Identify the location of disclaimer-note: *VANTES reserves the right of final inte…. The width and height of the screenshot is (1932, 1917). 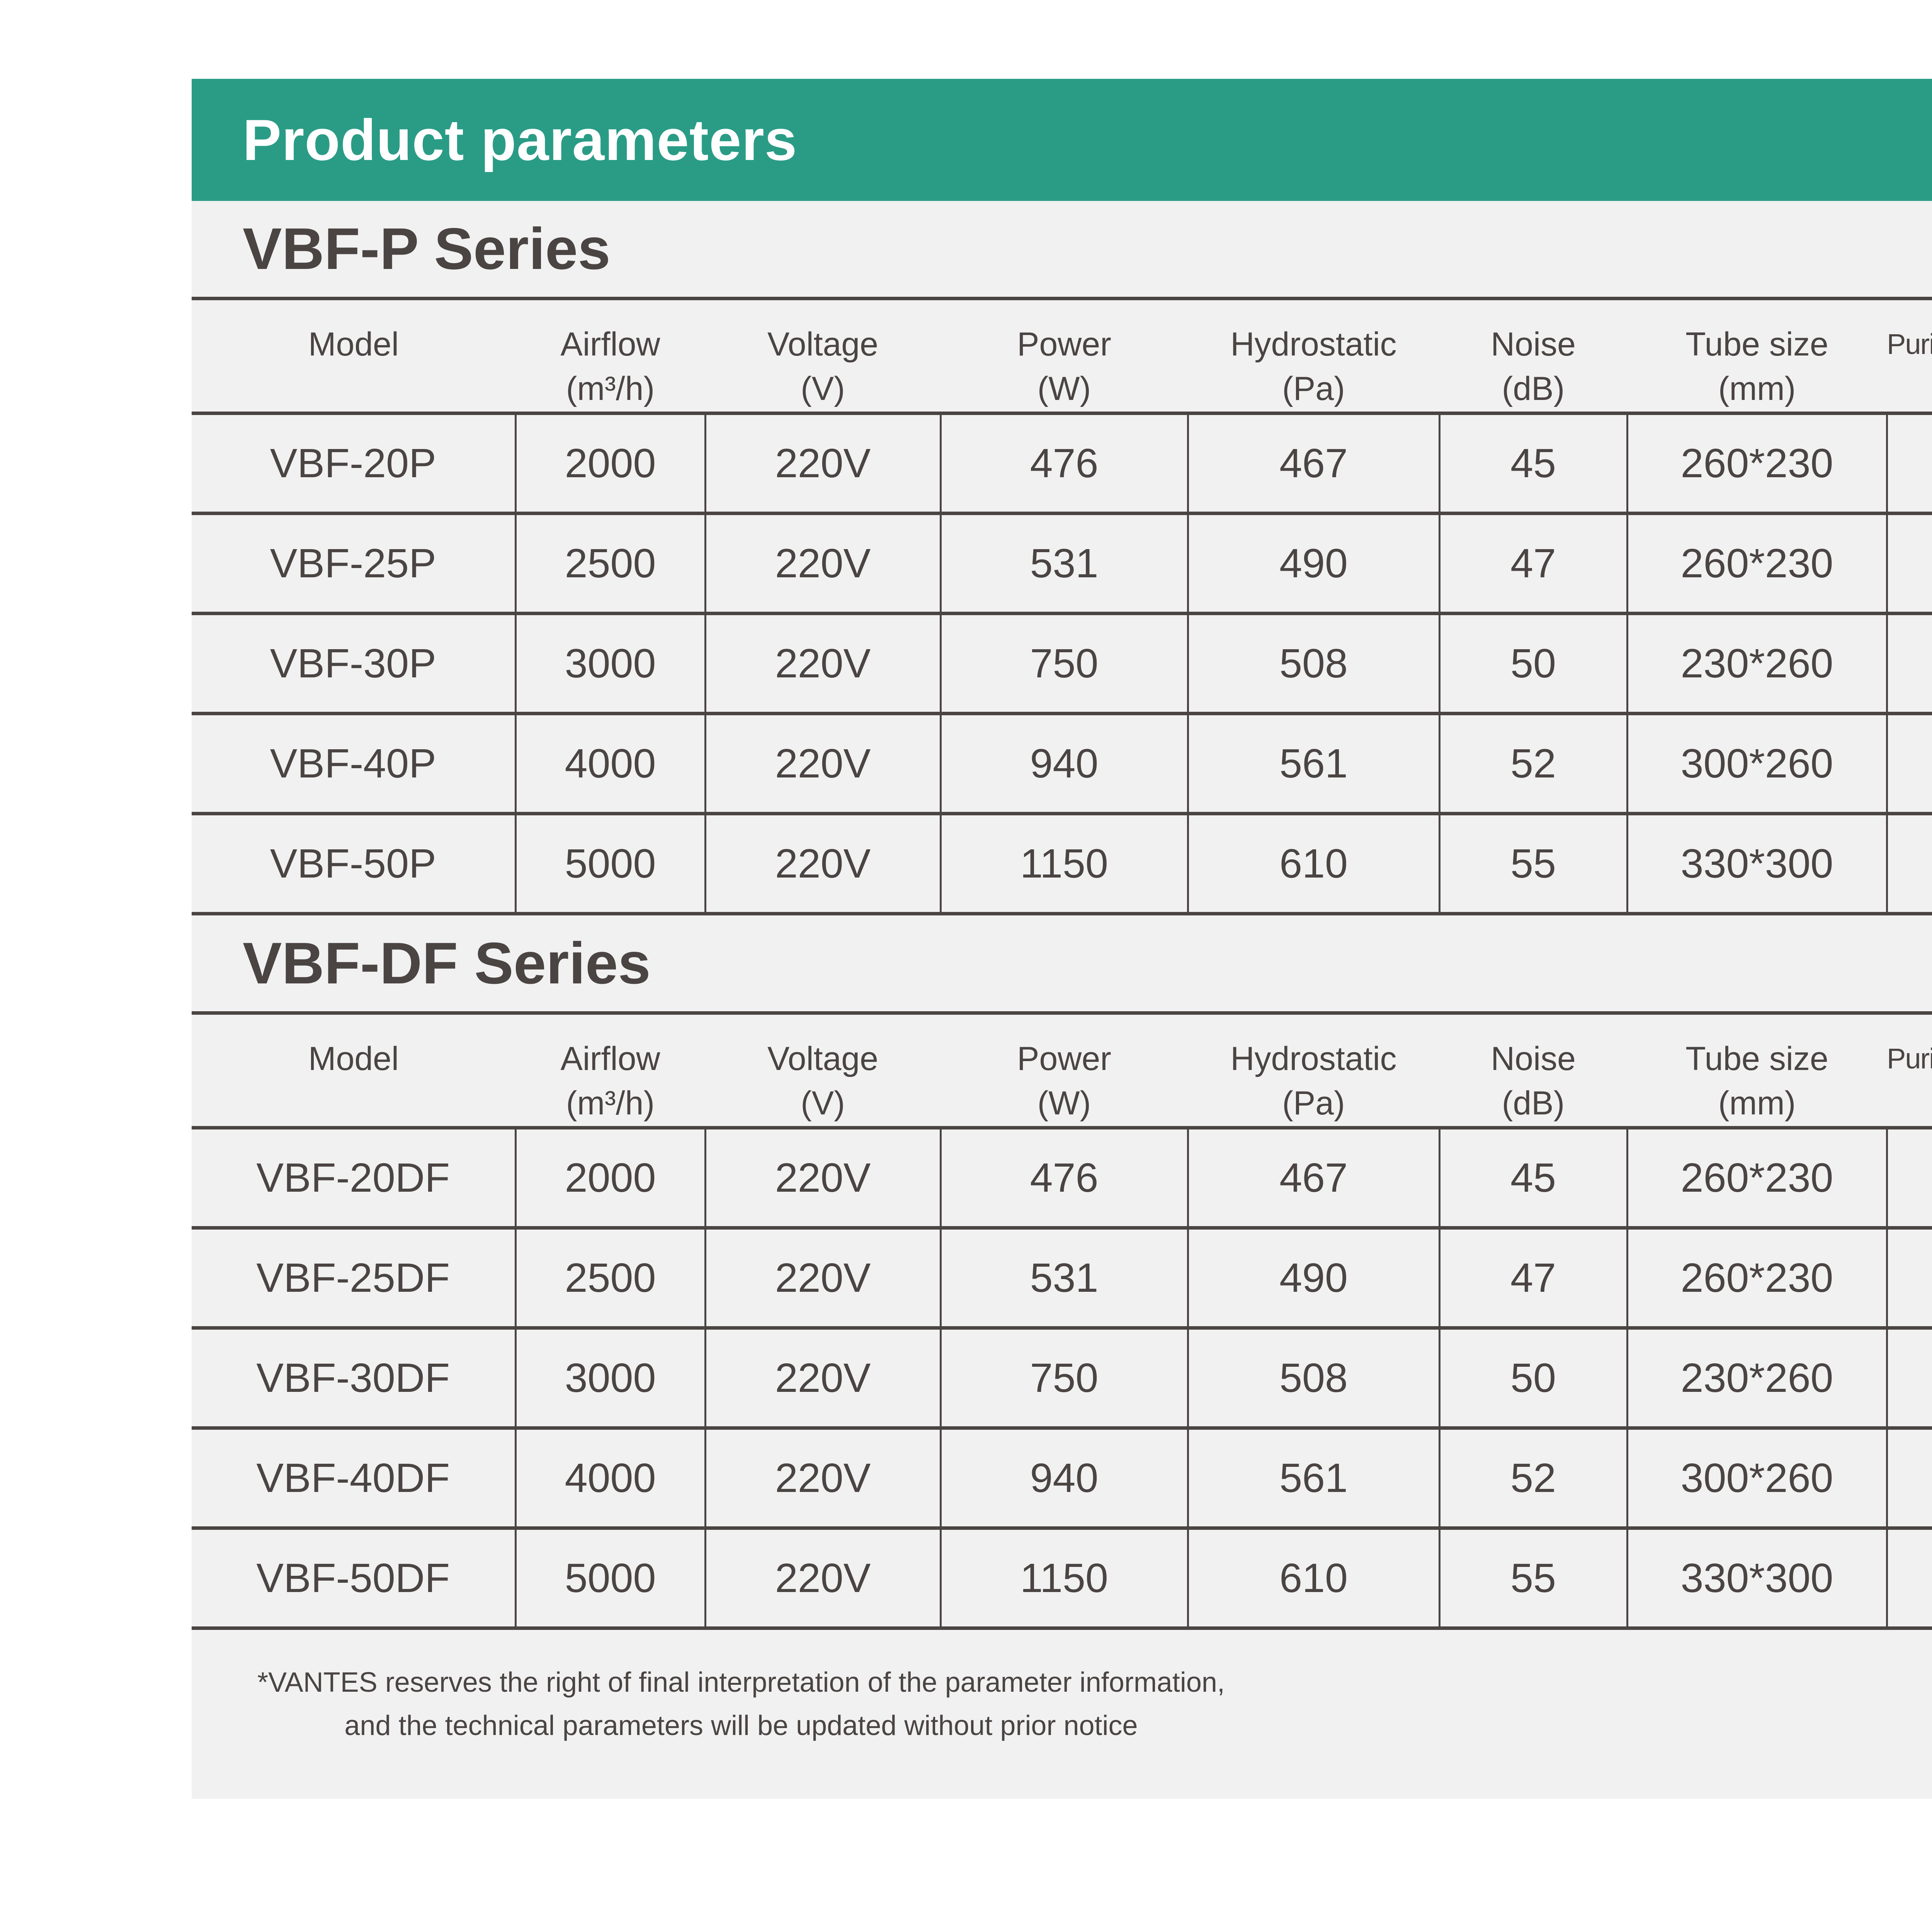
(741, 1704).